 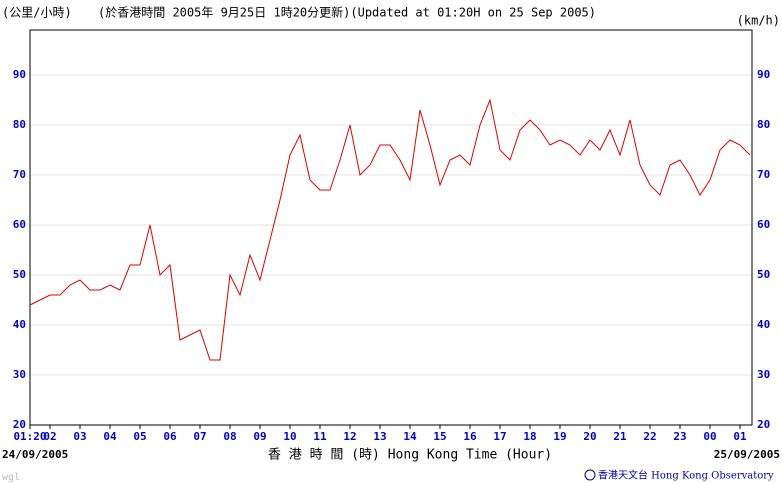 I want to click on y2-tick-label: 30, so click(x=763, y=374).